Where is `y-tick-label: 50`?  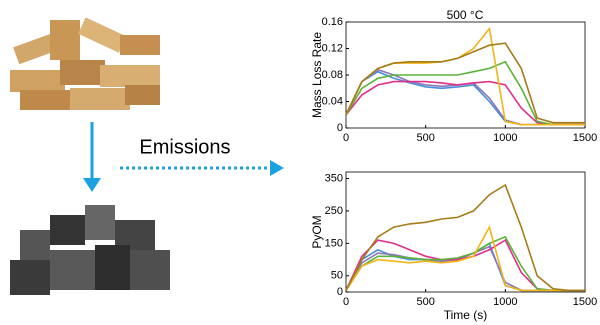
y-tick-label: 50 is located at coordinates (337, 276).